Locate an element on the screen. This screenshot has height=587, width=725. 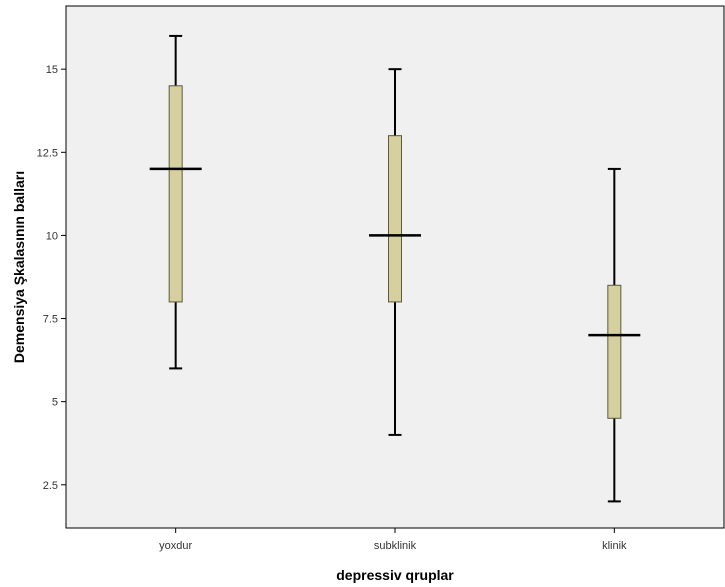
y-axis: 2.5 5 7.5 10 12.5 15 is located at coordinates (51, 278).